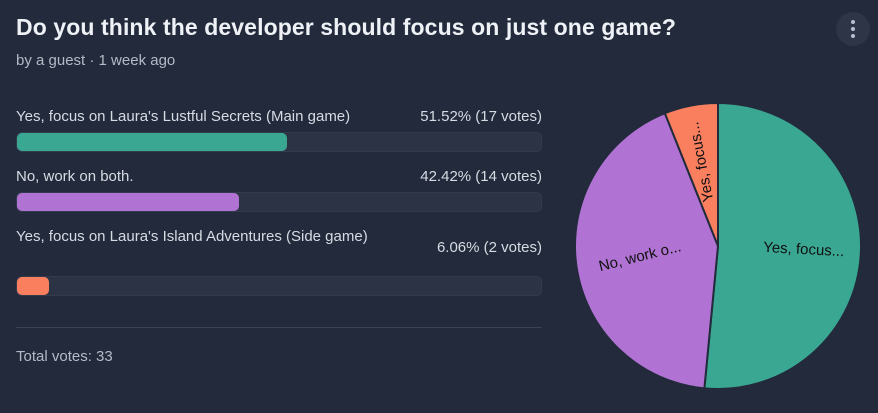 The image size is (878, 413). I want to click on more-options-button, so click(853, 29).